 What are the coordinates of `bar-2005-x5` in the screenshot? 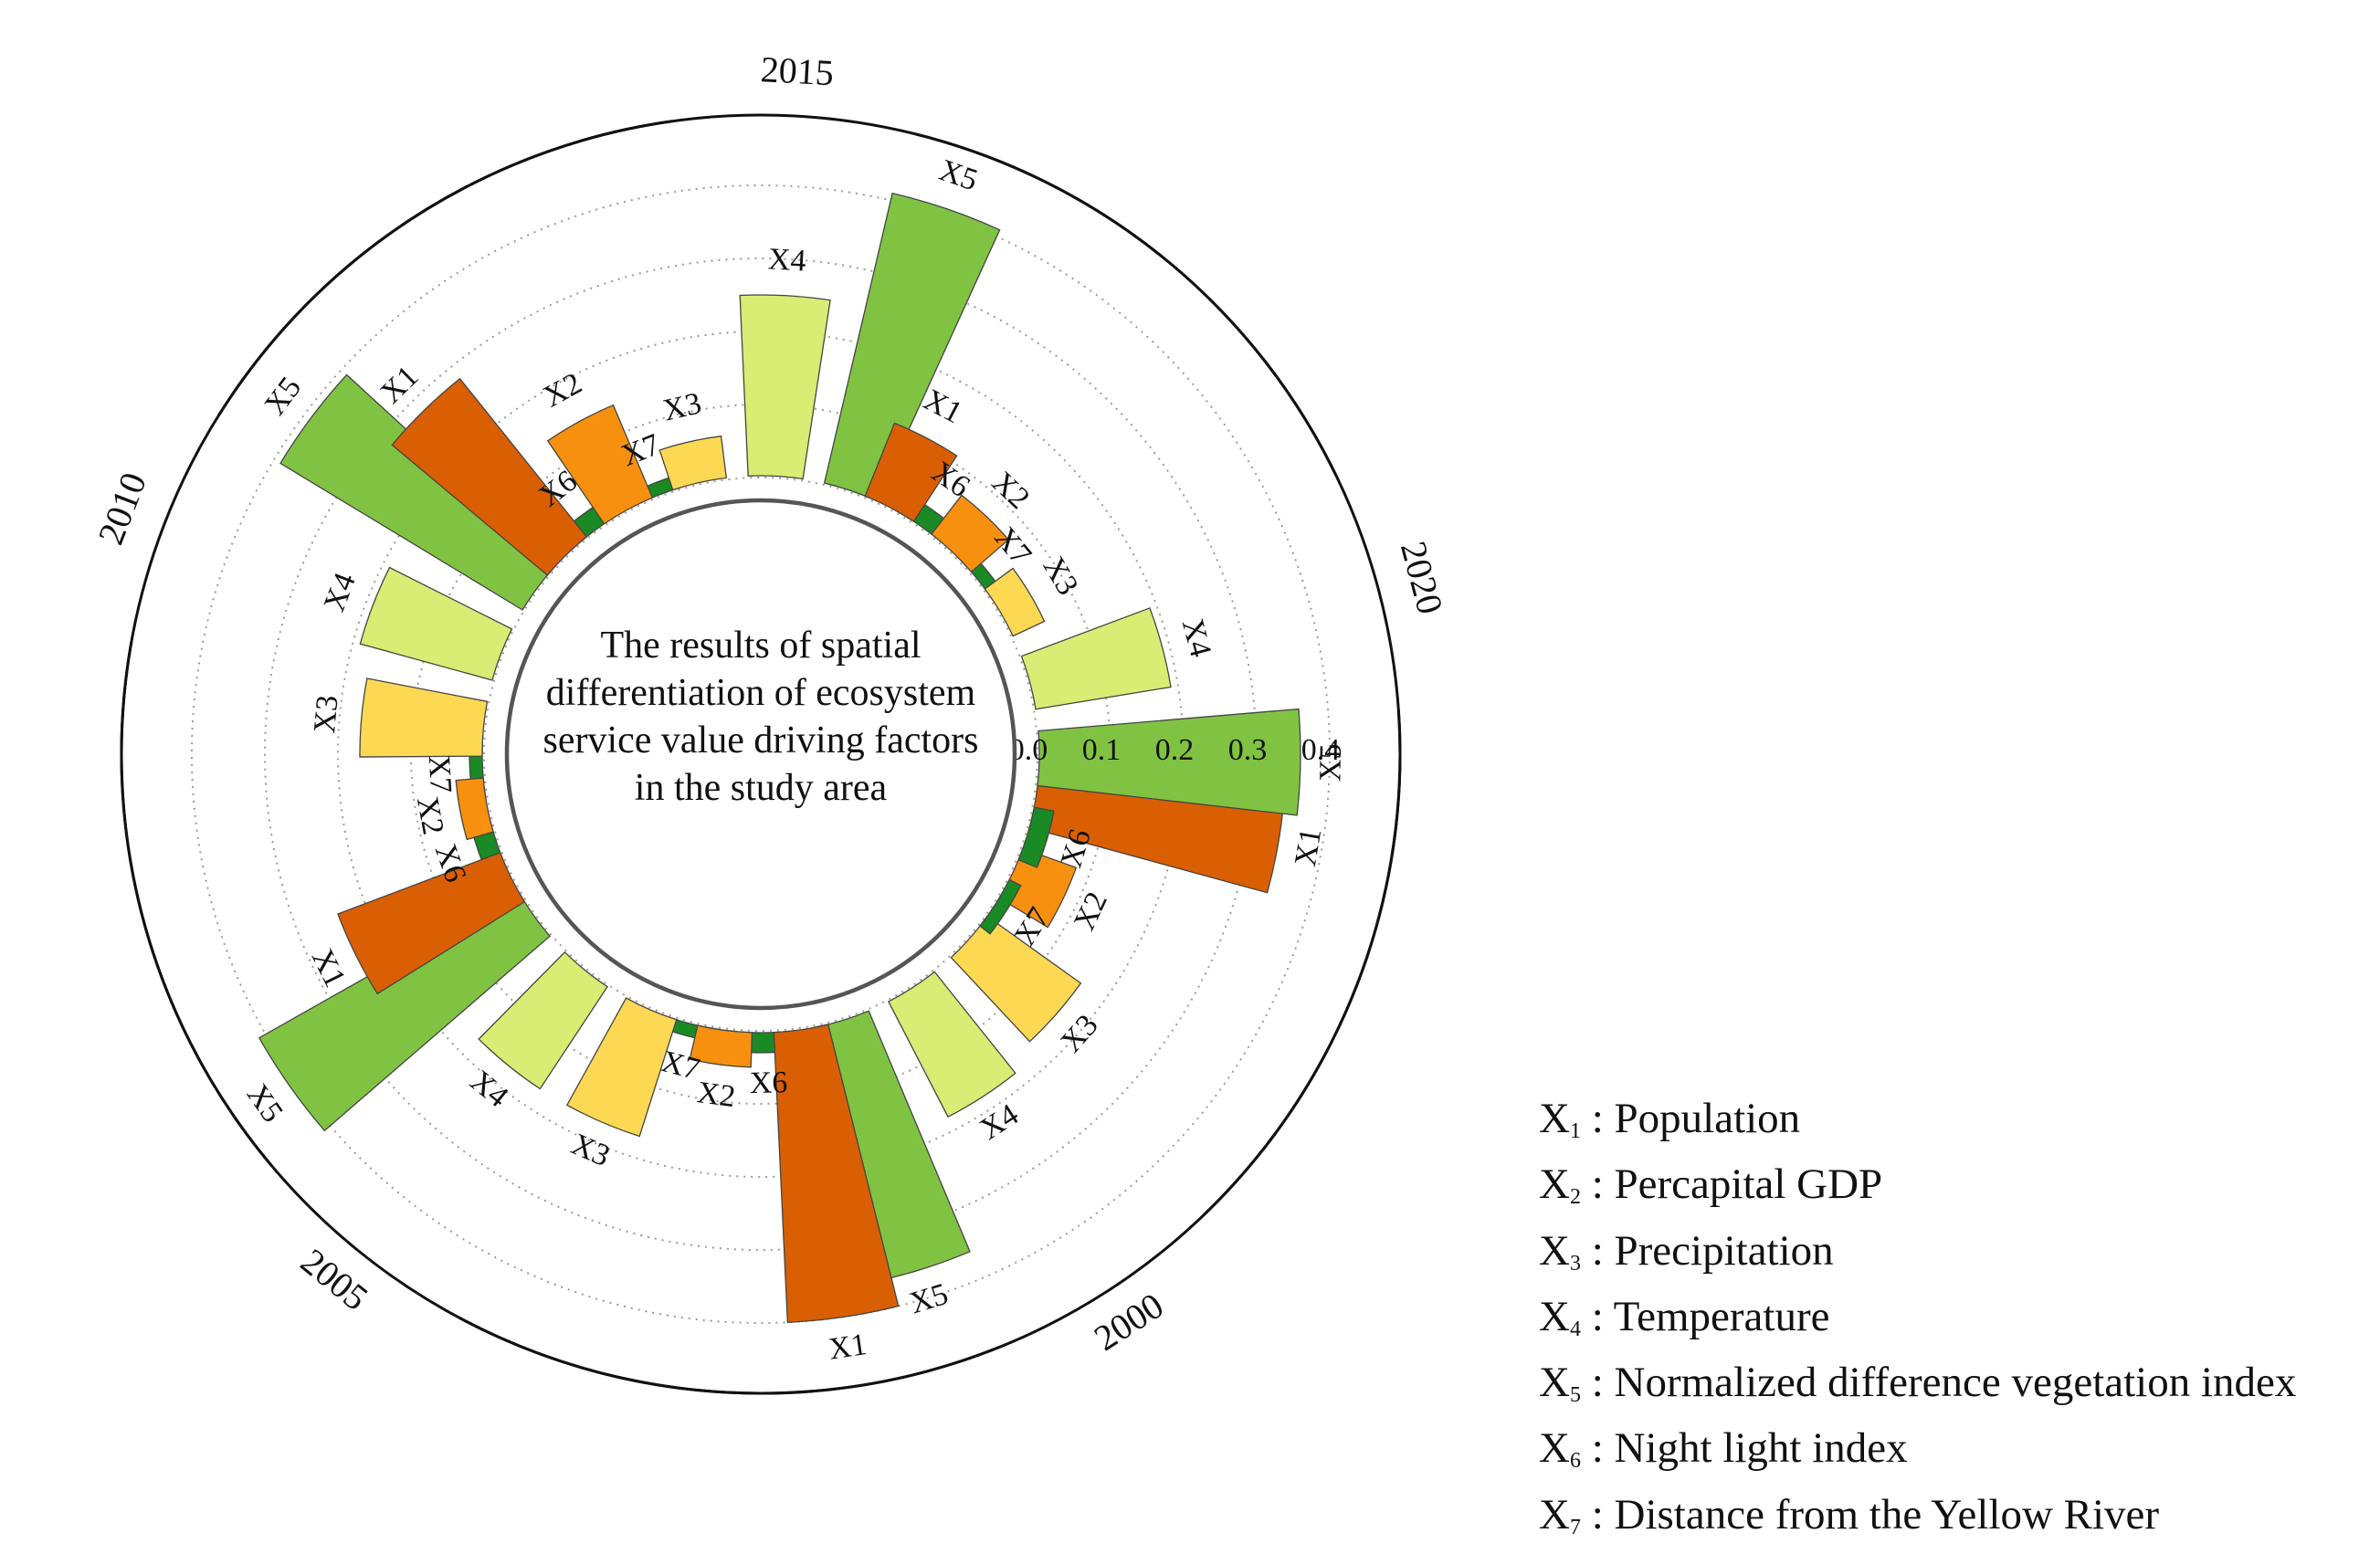 It's located at (405, 1011).